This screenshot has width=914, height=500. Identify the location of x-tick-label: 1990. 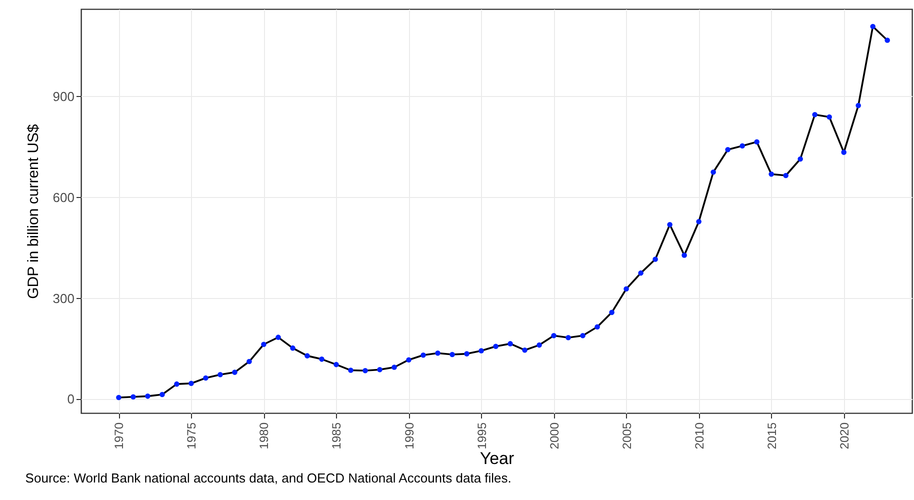
(409, 436).